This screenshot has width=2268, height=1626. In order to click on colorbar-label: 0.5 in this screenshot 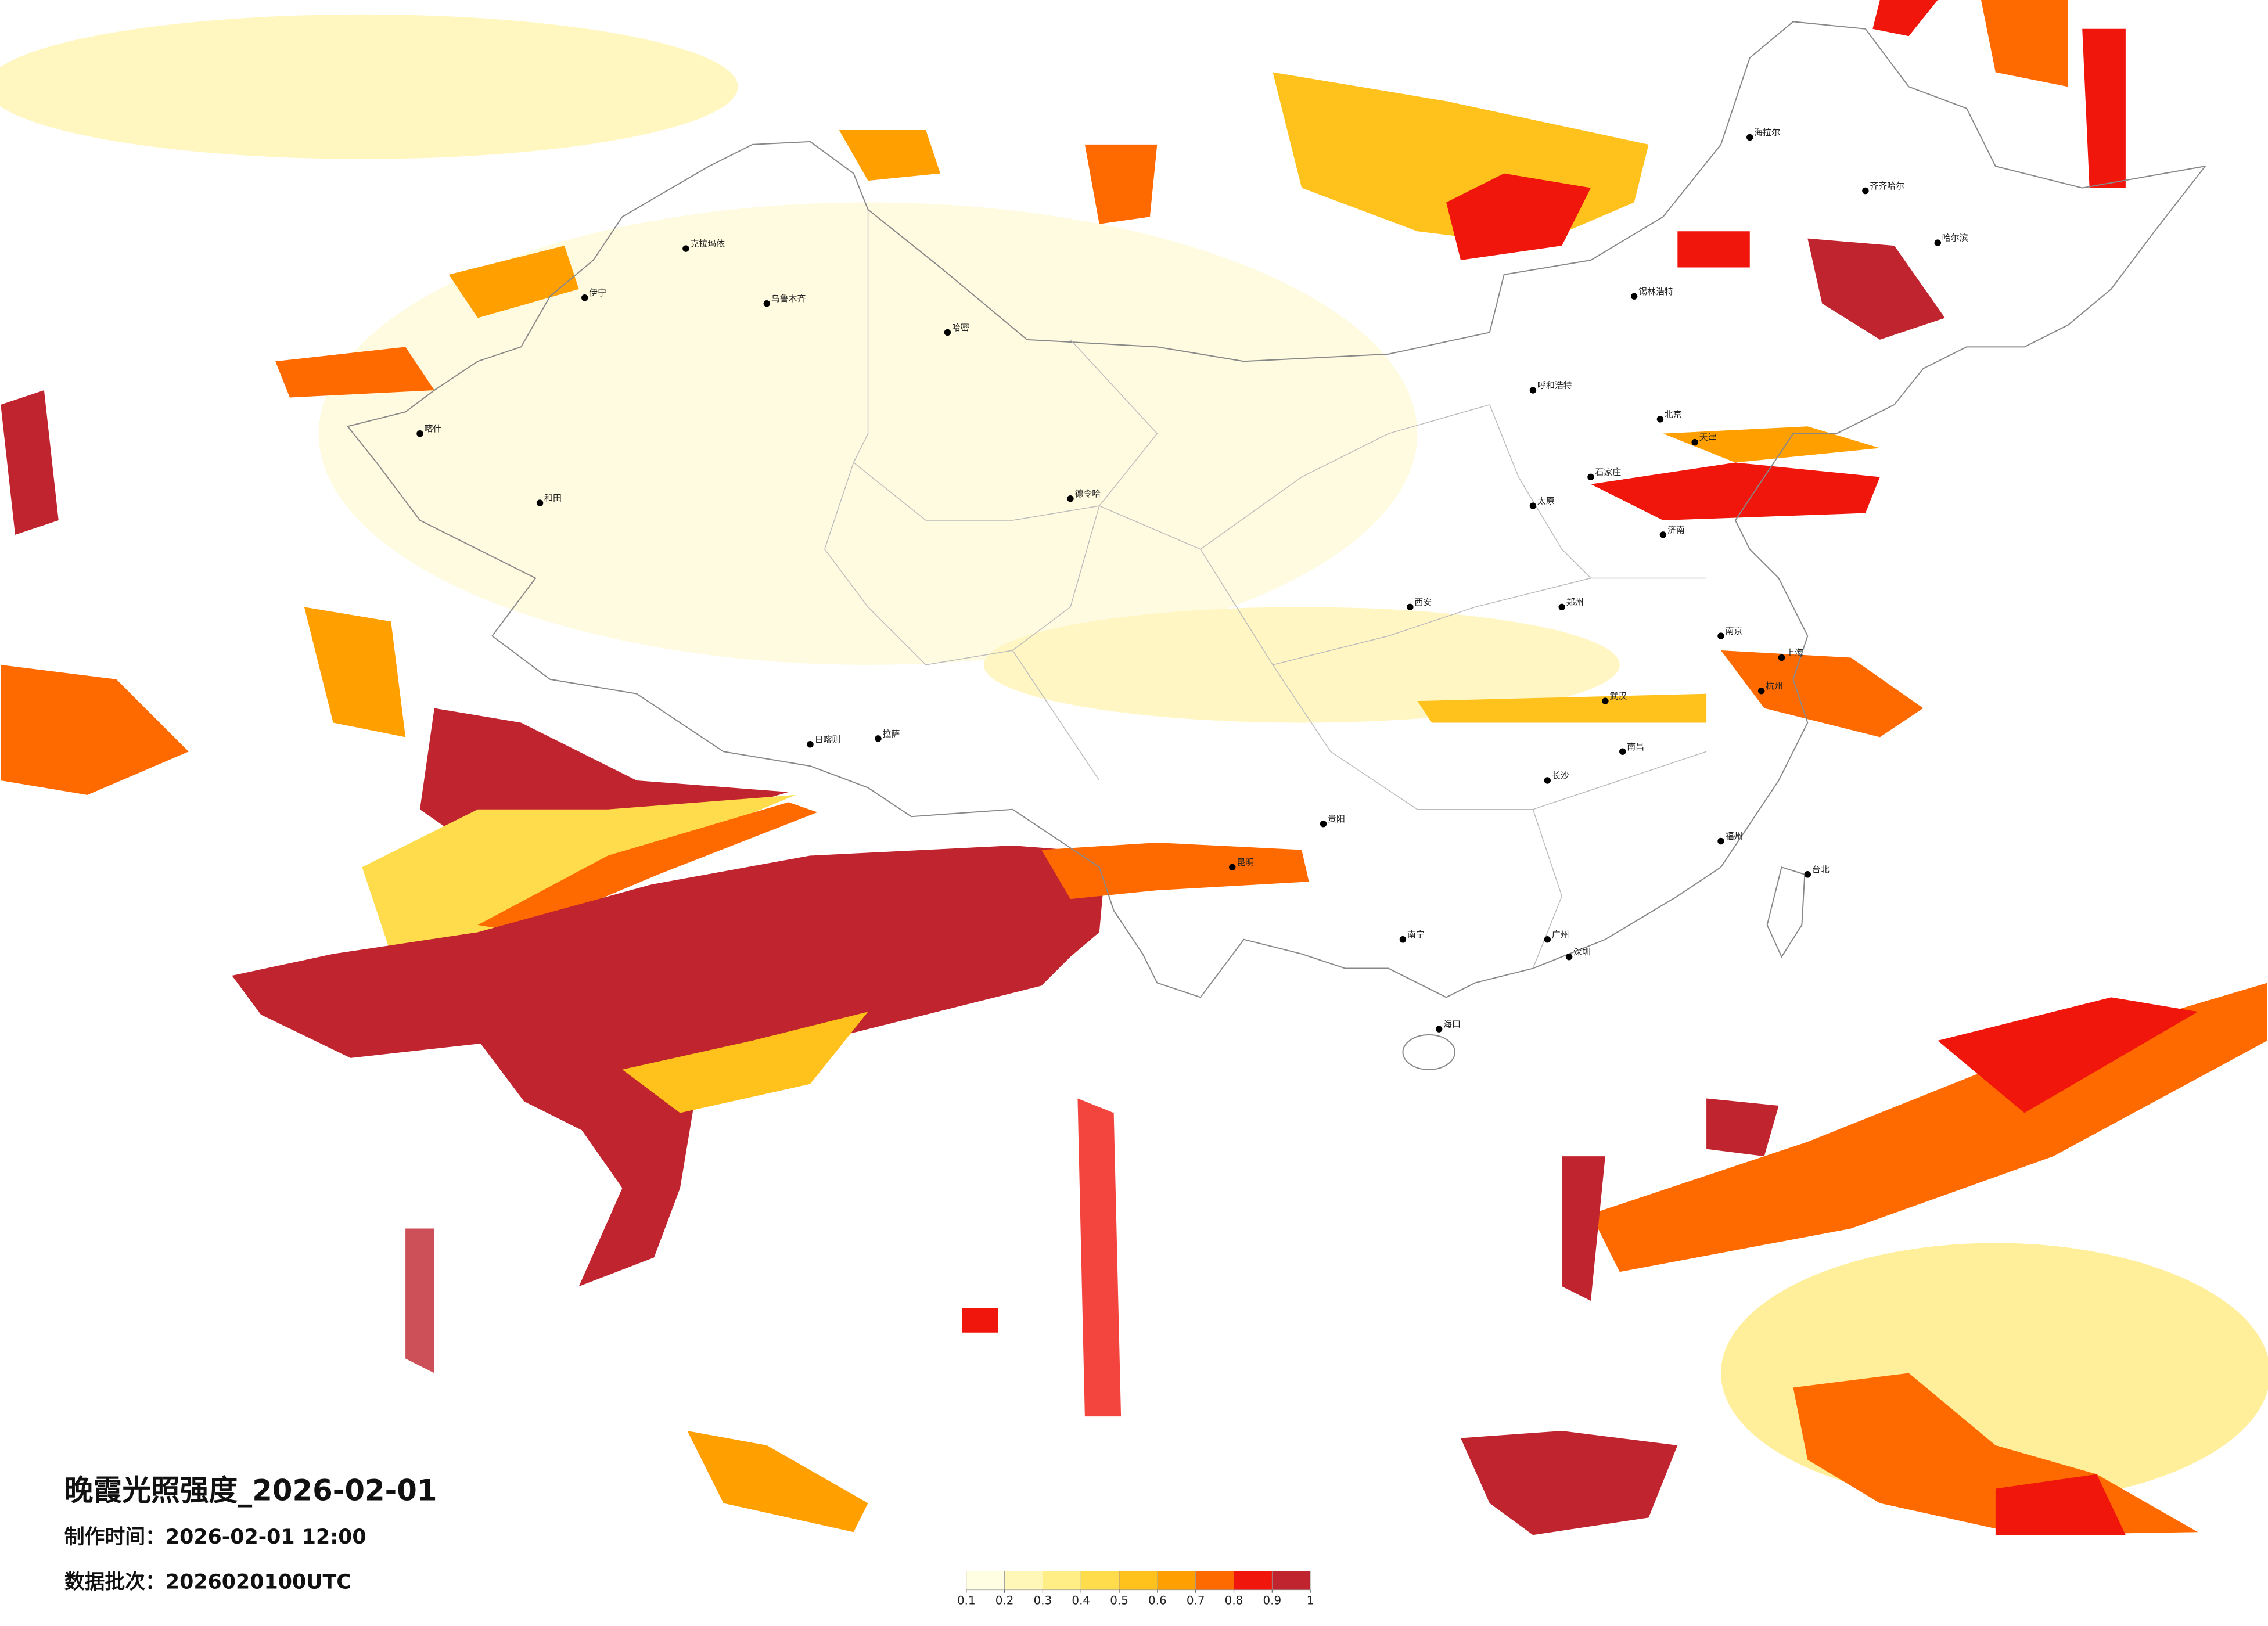, I will do `click(1119, 1600)`.